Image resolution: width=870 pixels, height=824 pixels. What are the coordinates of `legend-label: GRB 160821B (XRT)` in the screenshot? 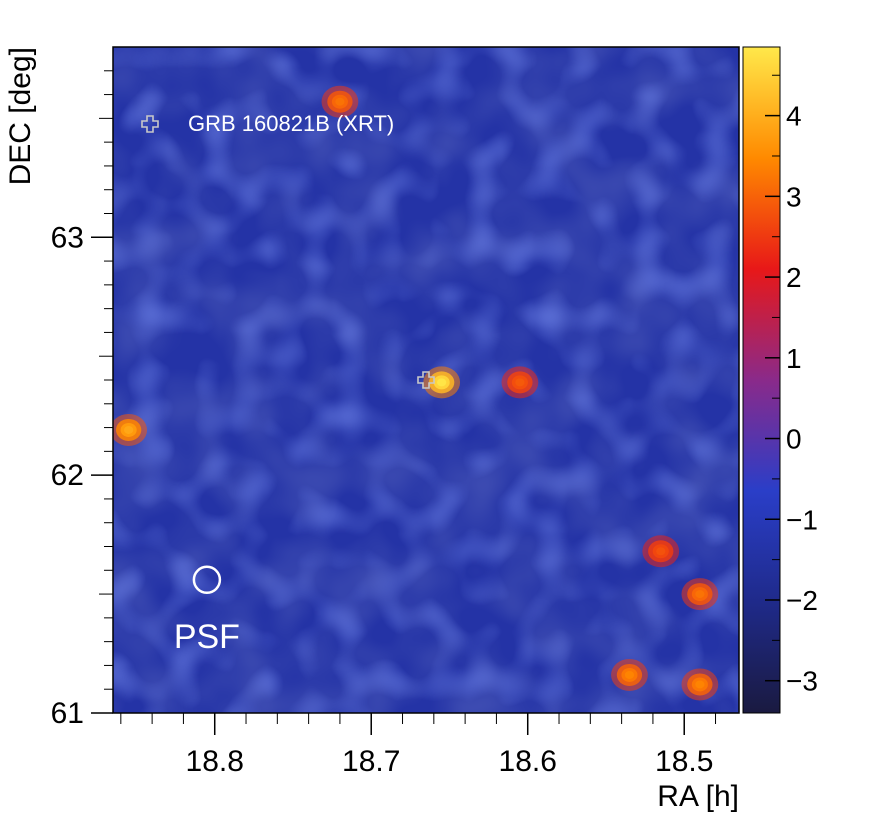 It's located at (291, 123).